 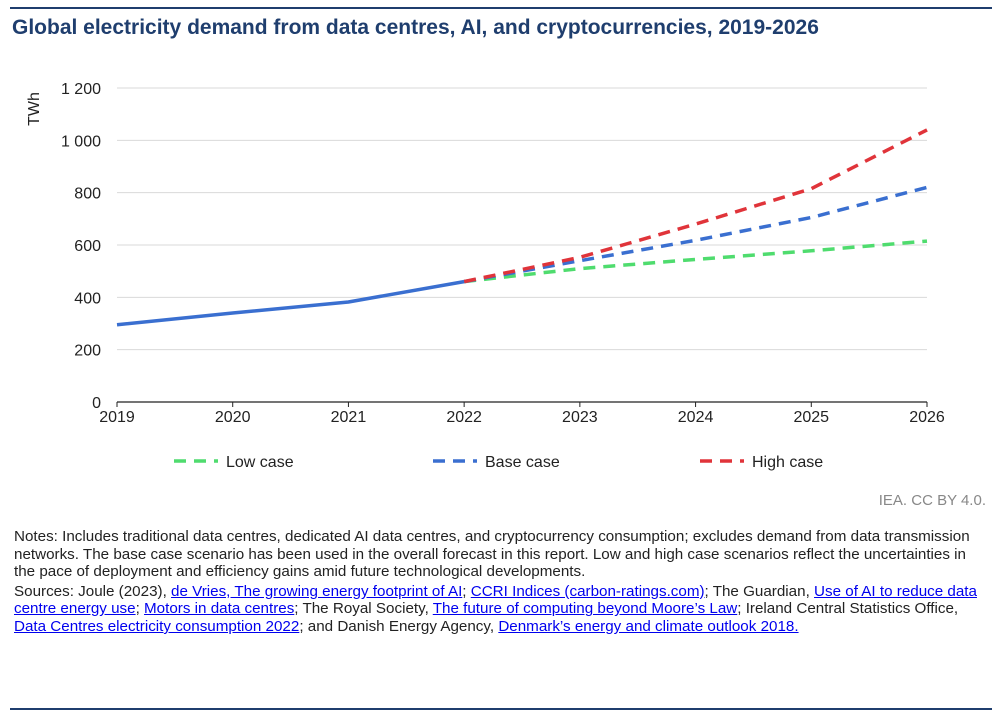 I want to click on x-tick-label: 2025, so click(x=811, y=417).